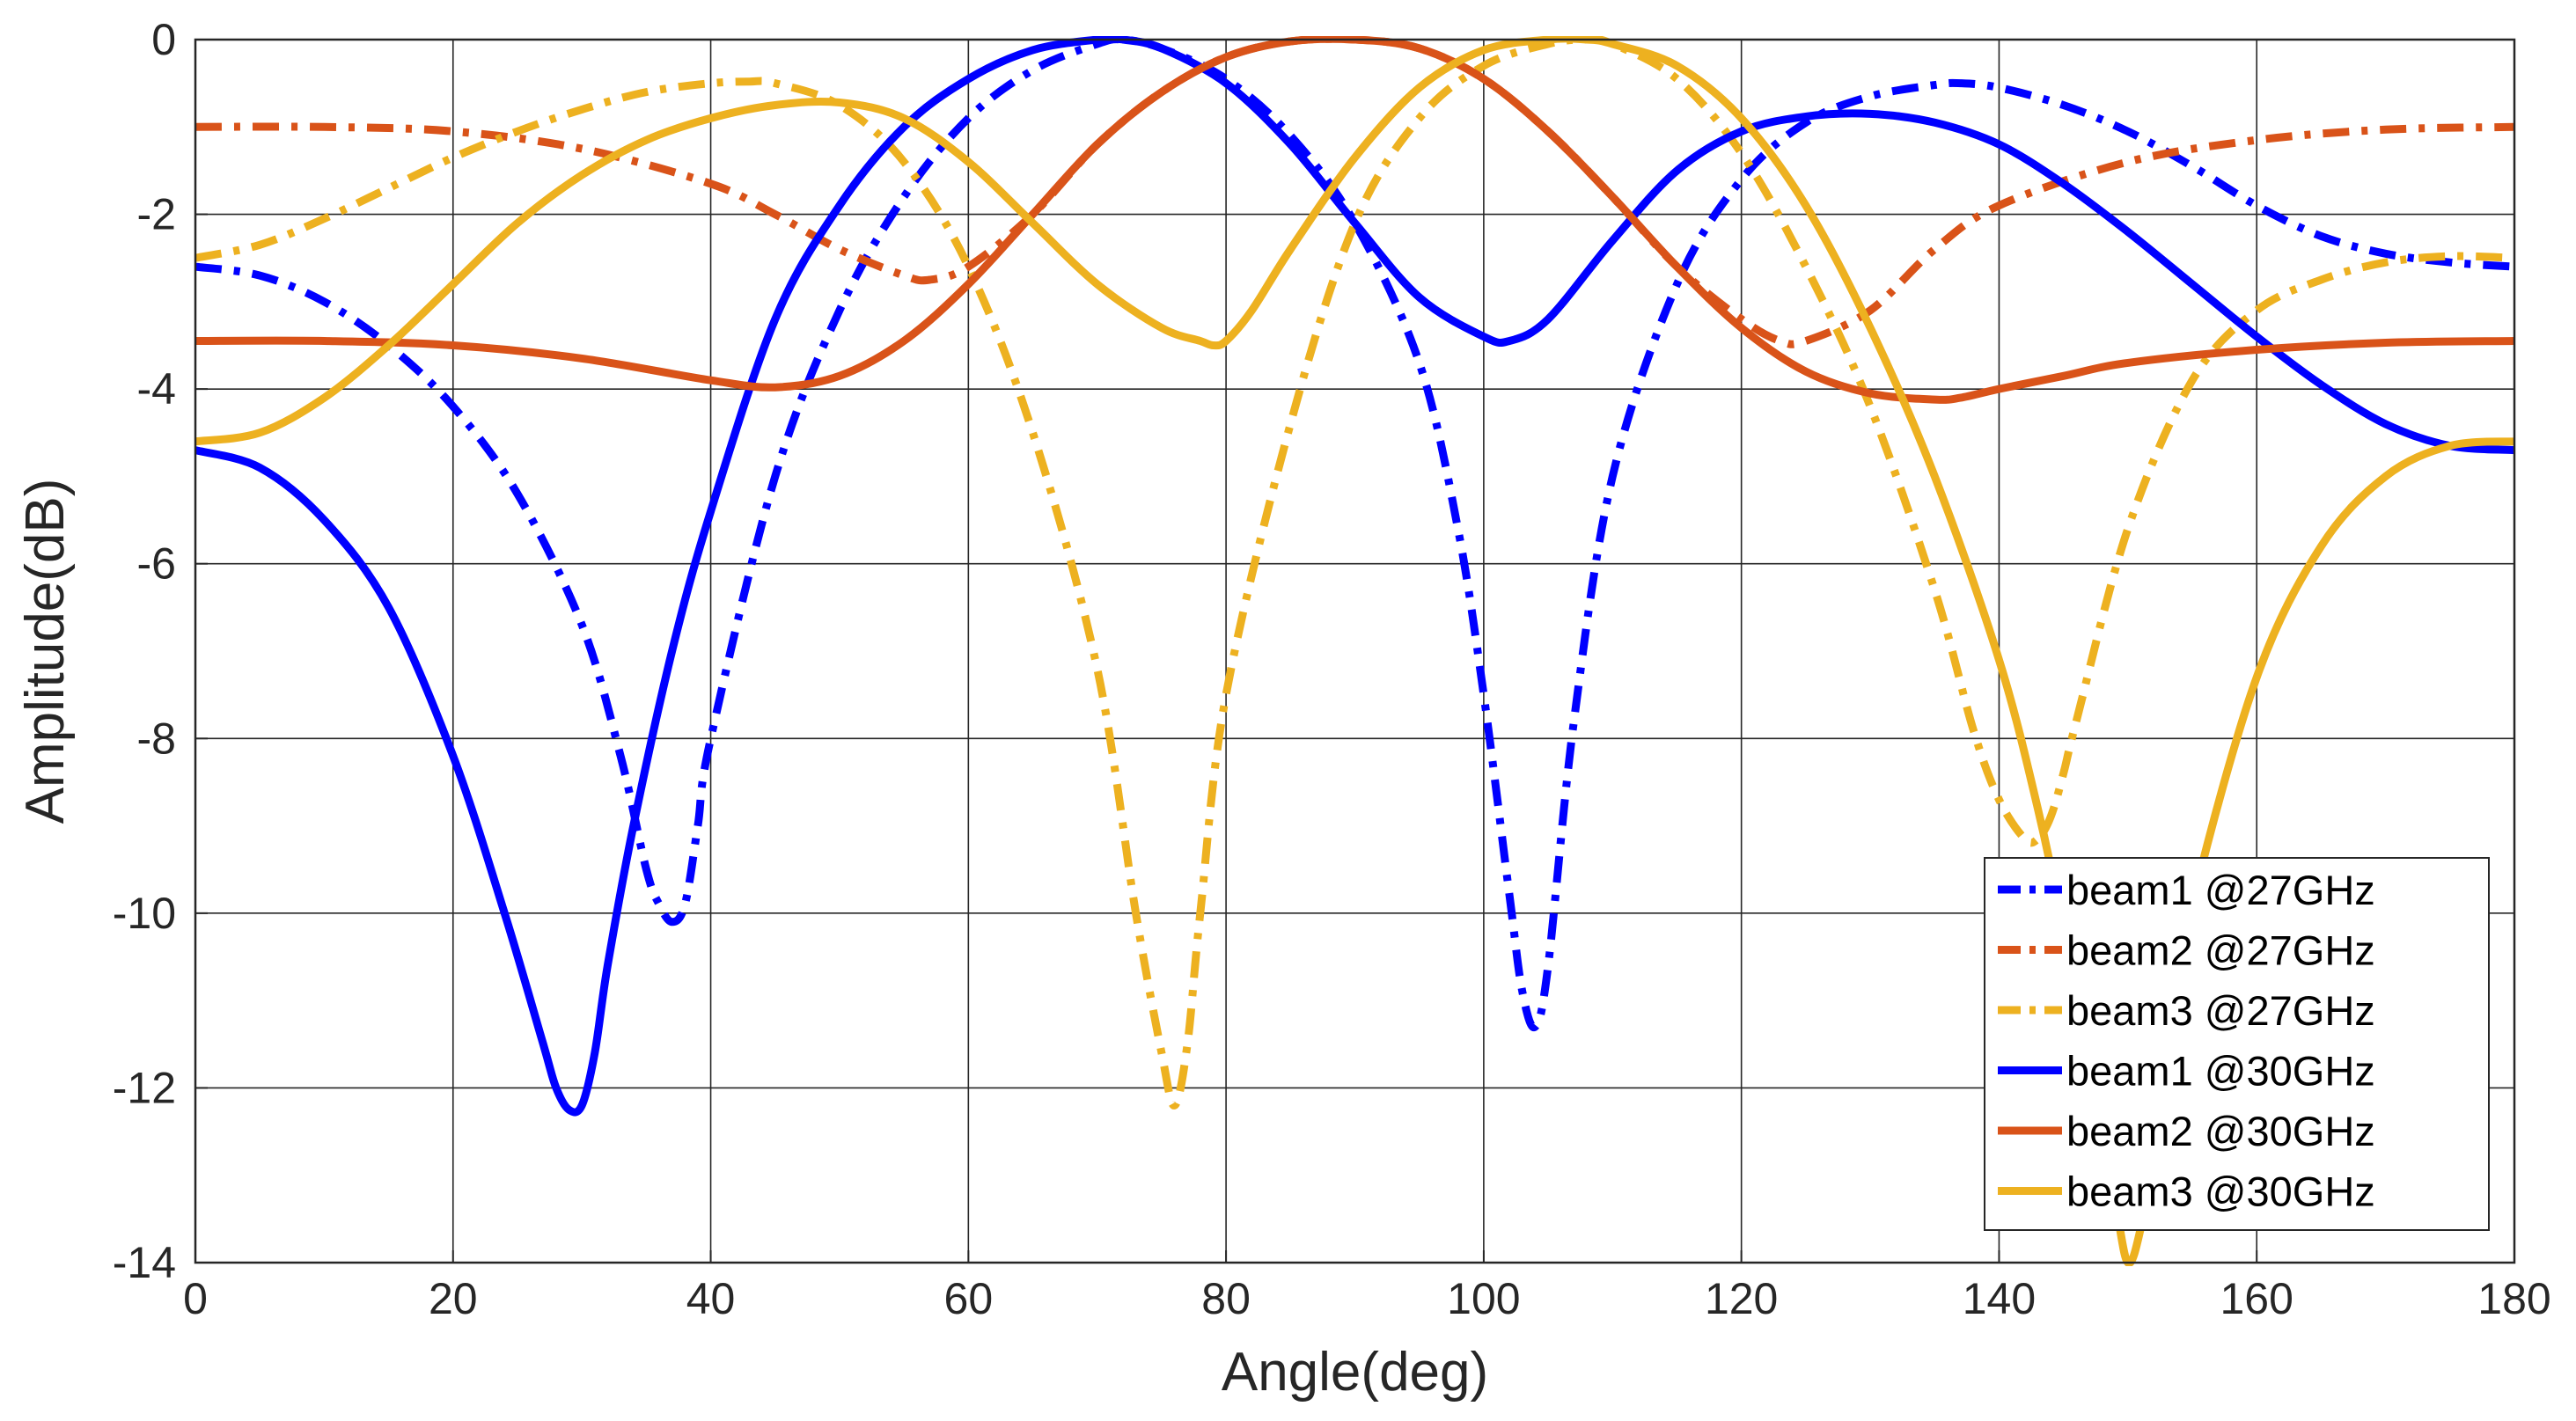  I want to click on y-tick-label: 0, so click(163, 39).